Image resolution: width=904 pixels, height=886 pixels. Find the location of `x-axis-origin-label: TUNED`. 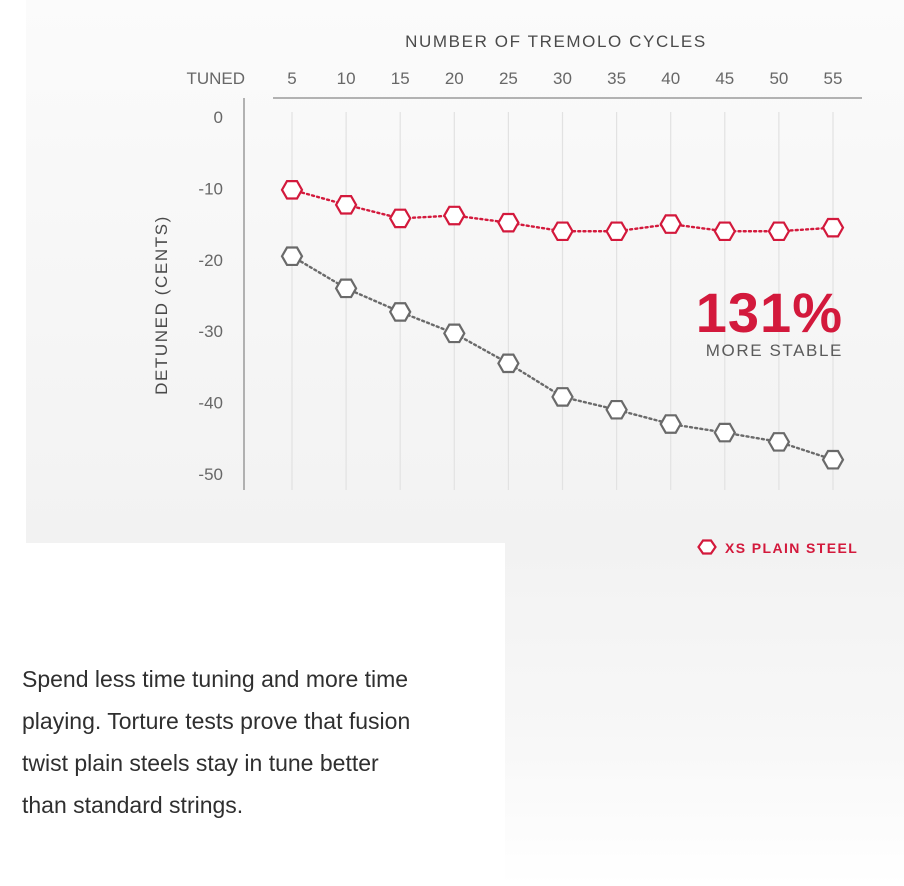

x-axis-origin-label: TUNED is located at coordinates (215, 78).